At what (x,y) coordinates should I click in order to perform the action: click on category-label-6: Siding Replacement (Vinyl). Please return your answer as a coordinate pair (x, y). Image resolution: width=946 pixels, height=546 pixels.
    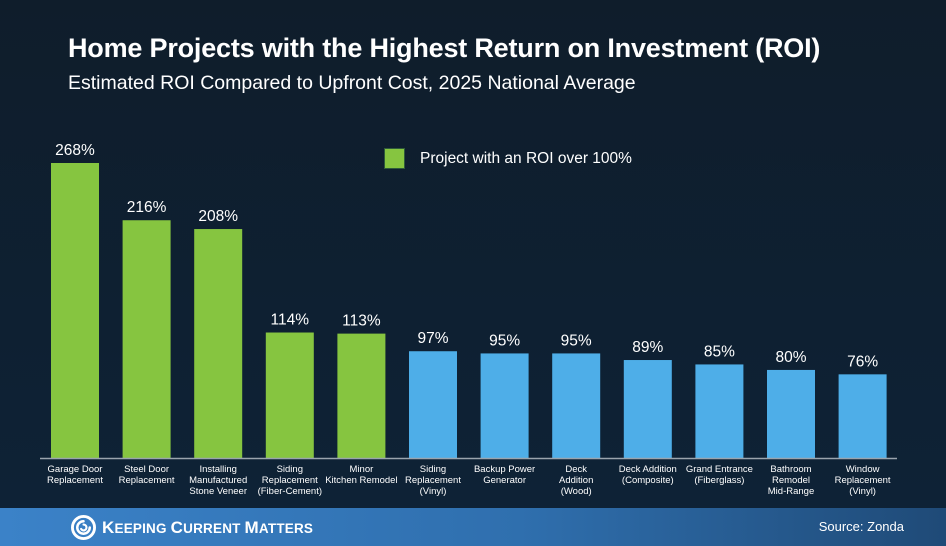
    Looking at the image, I should click on (433, 480).